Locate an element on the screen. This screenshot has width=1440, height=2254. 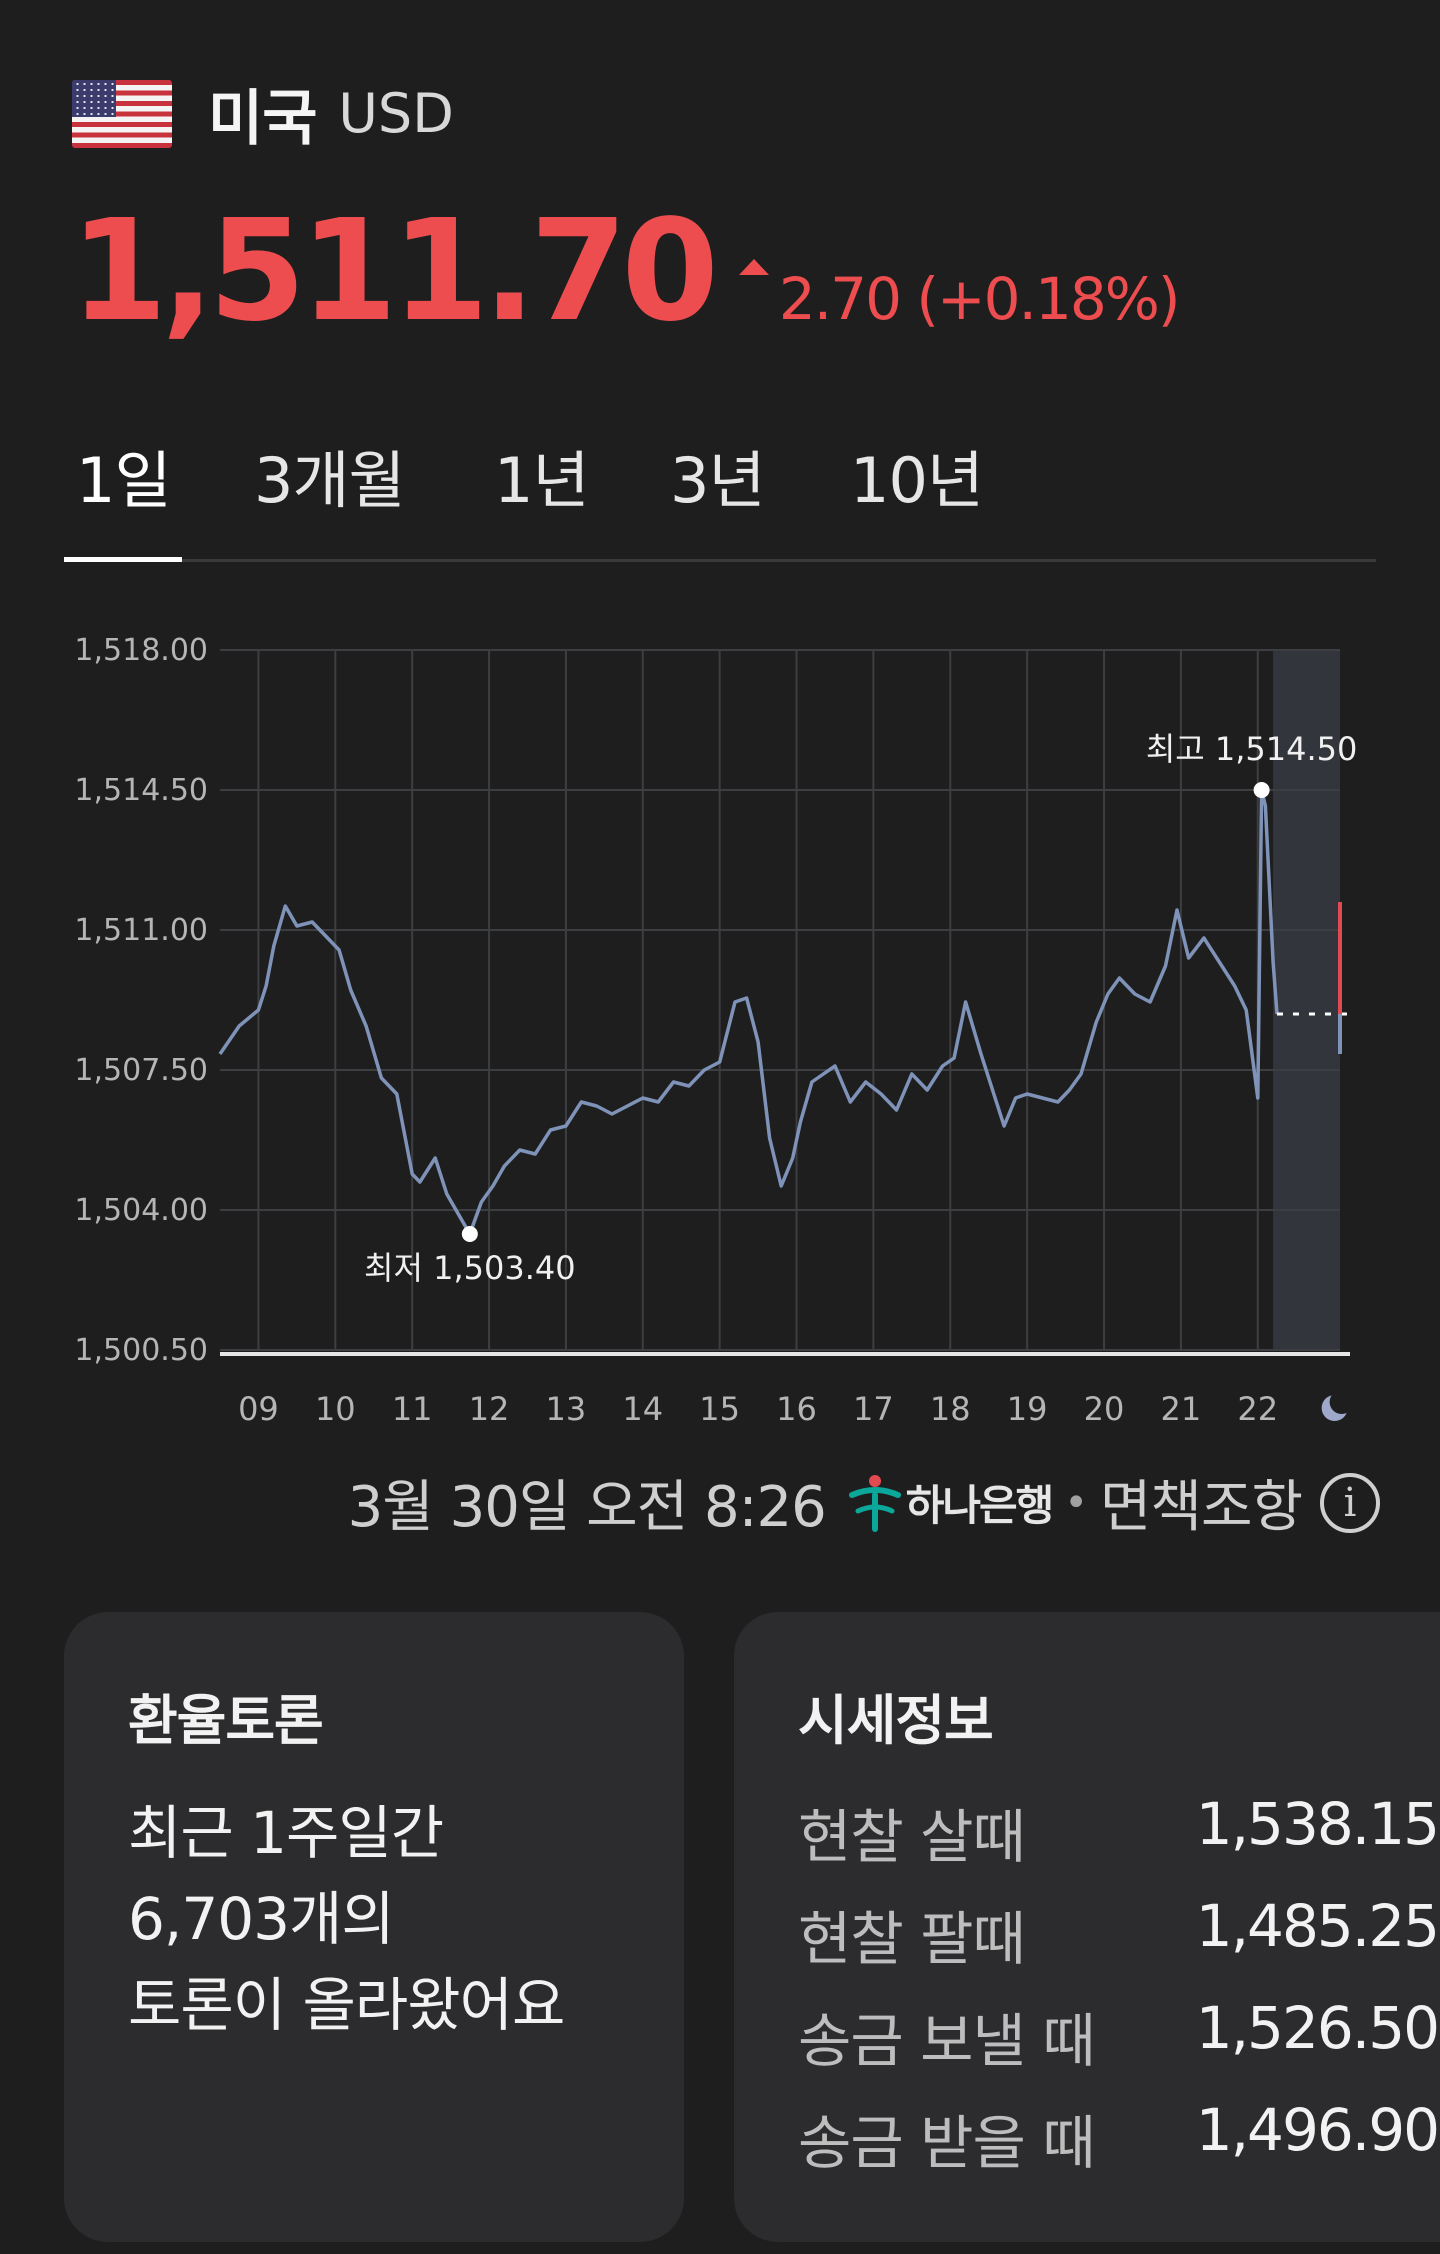
rate-card-title: 시세정보 is located at coordinates (896, 1720).